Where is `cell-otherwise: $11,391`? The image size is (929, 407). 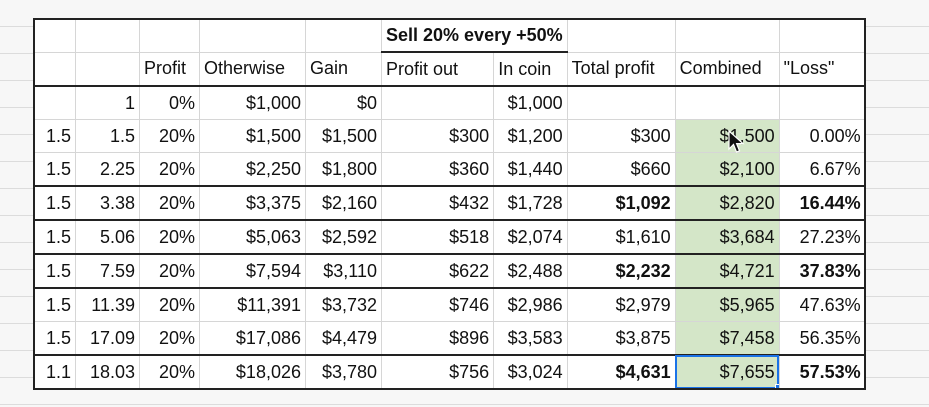
cell-otherwise: $11,391 is located at coordinates (252, 304).